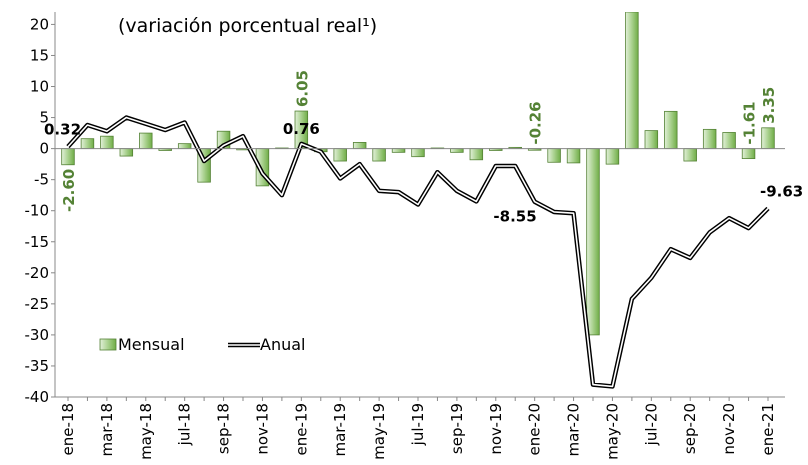 This screenshot has width=808, height=465. What do you see at coordinates (247, 26) in the screenshot?
I see `chart-subtitle: (variación porcentual real¹)` at bounding box center [247, 26].